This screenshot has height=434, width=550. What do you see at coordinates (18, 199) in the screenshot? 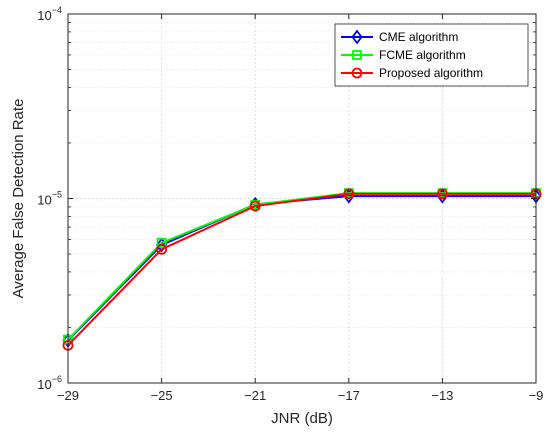
I see `y-axis-label: Average False Detection Rate` at bounding box center [18, 199].